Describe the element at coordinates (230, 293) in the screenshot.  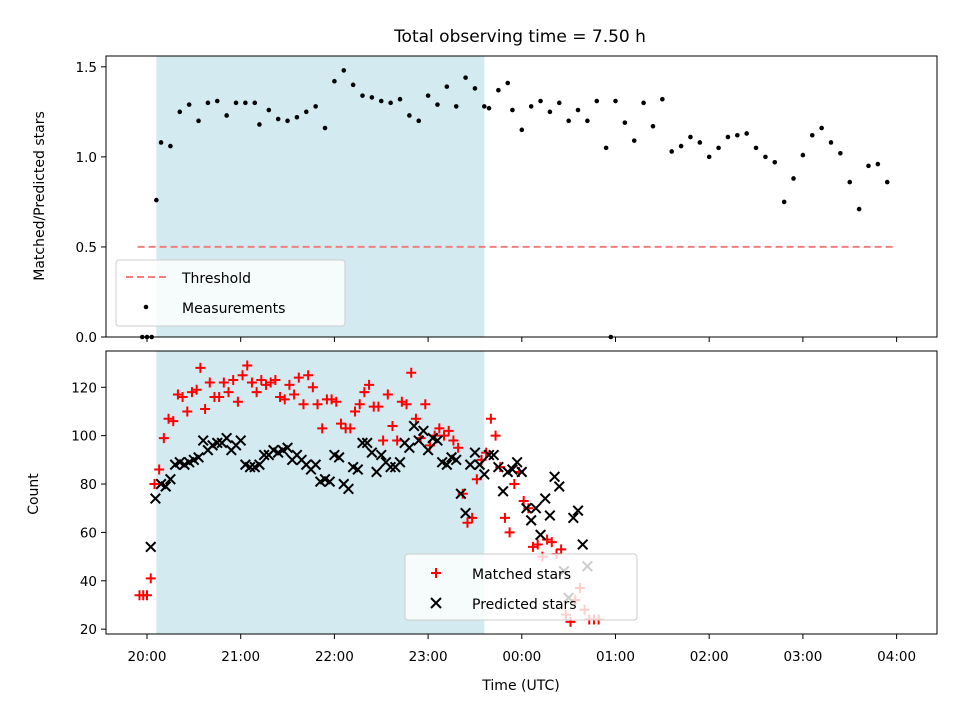
I see `top-legend-box` at that location.